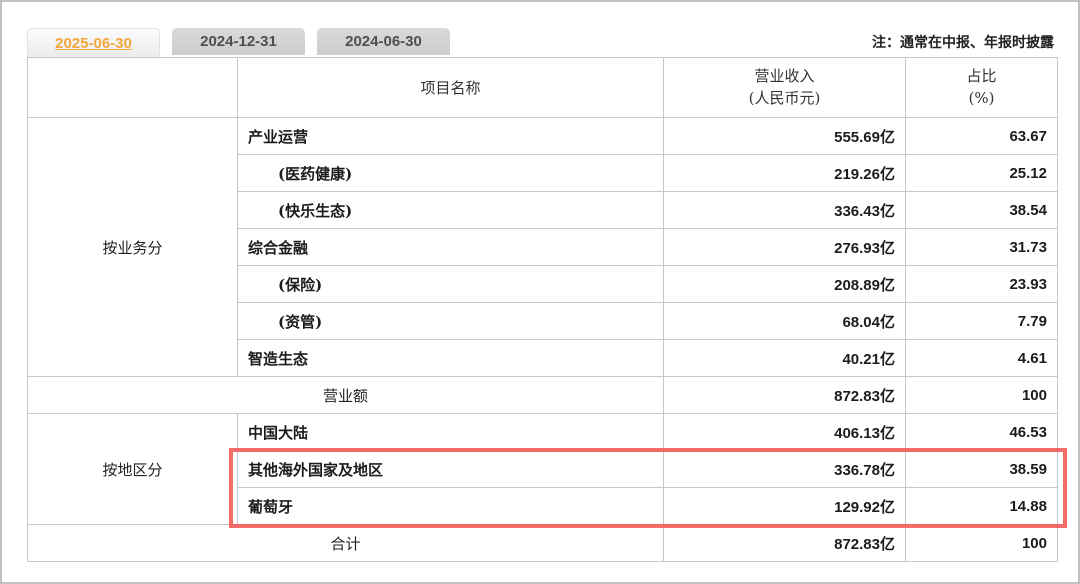  I want to click on tab-2024-12-31: 2024-12-31, so click(238, 41).